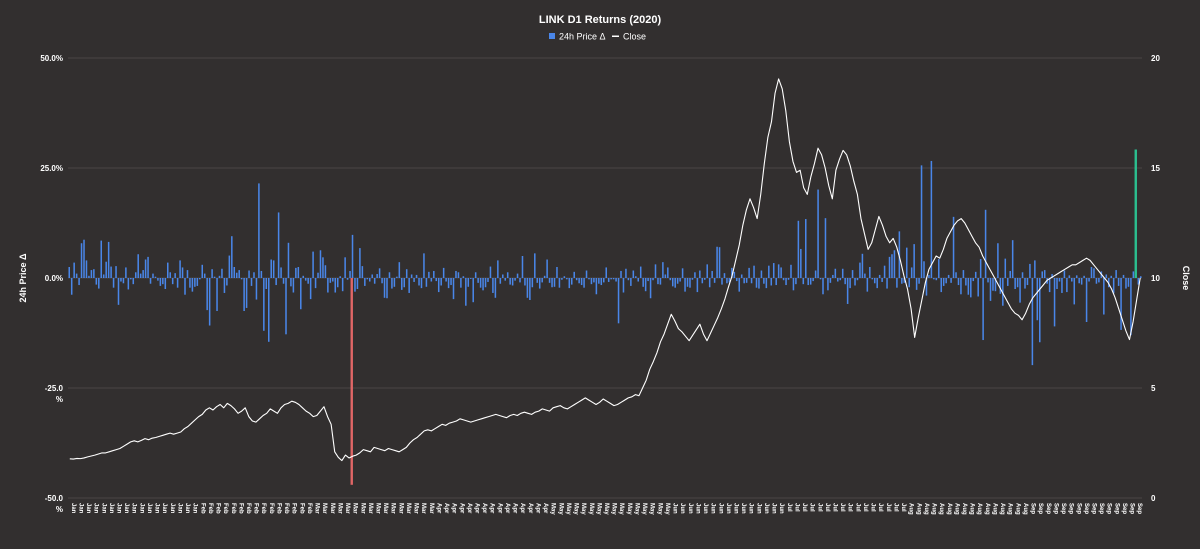  I want to click on y-left-tick-label: -50.0%, so click(54, 504).